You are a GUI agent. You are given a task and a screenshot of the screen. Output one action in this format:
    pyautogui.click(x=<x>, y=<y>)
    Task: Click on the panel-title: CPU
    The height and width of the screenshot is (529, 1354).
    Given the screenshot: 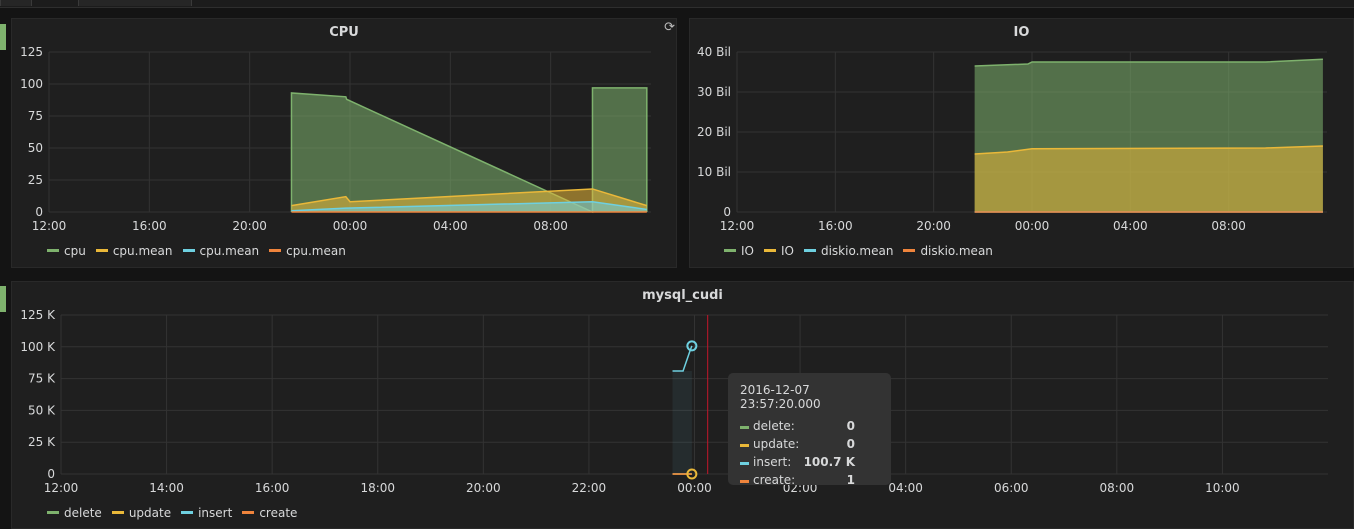 What is the action you would take?
    pyautogui.click(x=344, y=32)
    